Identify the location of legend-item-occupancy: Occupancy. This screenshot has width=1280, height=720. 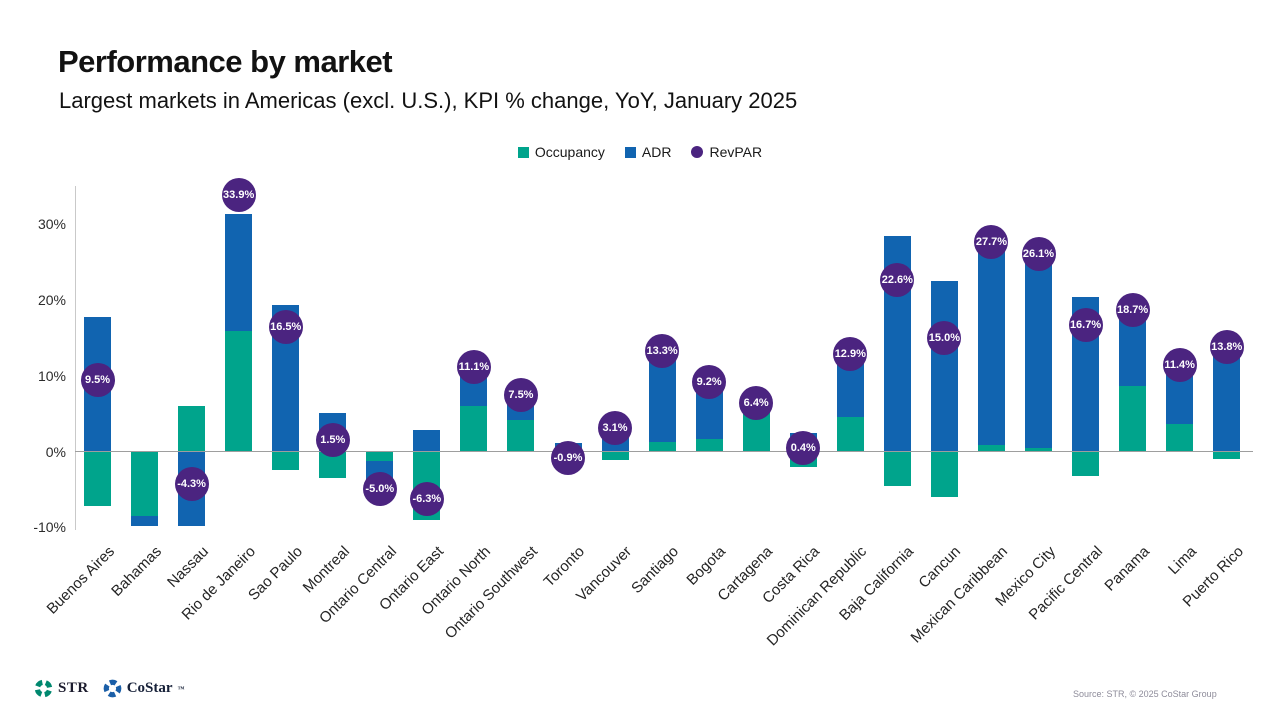
(561, 152).